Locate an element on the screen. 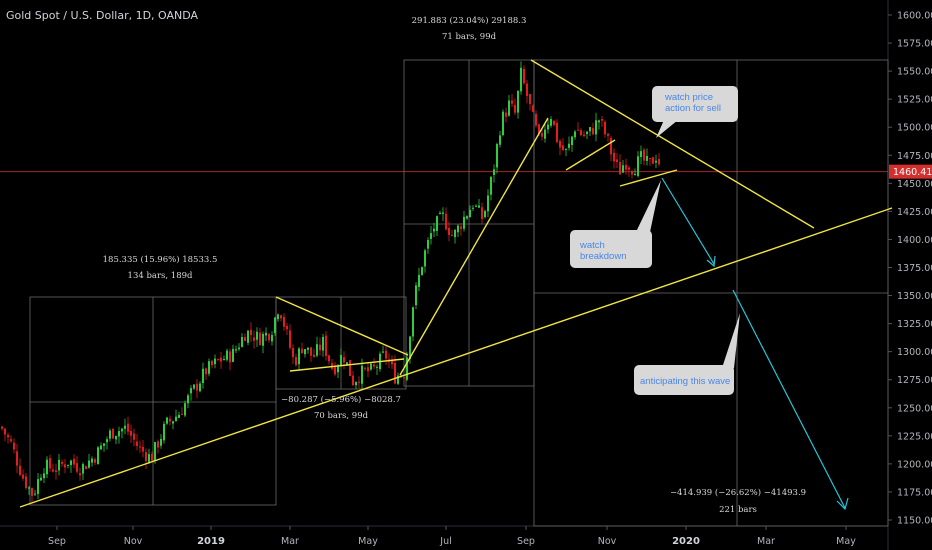  price-tick-label: 1375.000 is located at coordinates (914, 268).